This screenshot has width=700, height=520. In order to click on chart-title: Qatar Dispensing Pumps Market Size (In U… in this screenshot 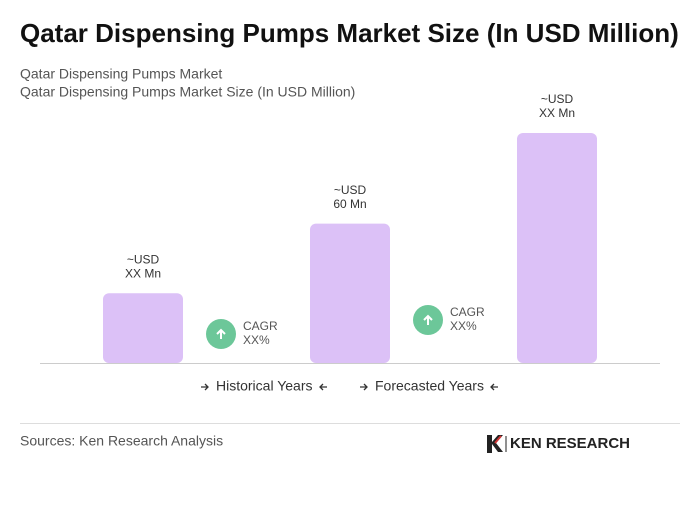, I will do `click(349, 33)`.